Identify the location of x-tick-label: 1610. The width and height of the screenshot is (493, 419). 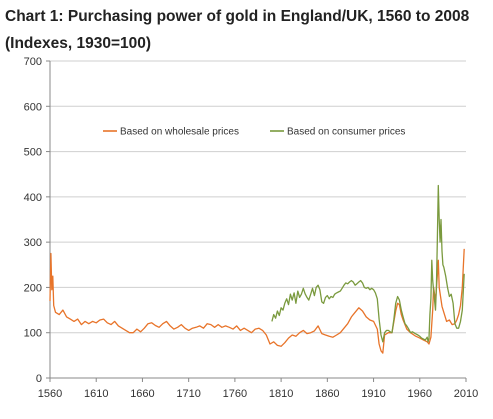
(96, 394).